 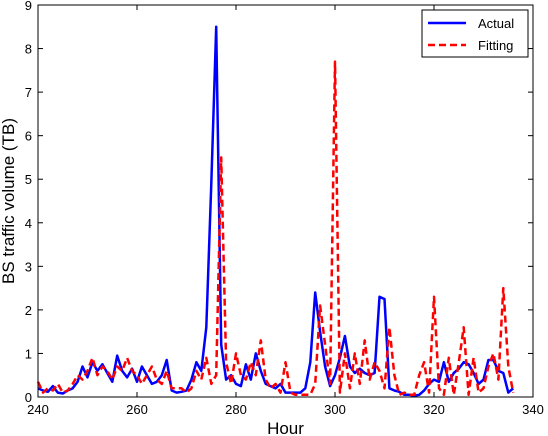 What do you see at coordinates (137, 409) in the screenshot?
I see `x-tick-label: 260` at bounding box center [137, 409].